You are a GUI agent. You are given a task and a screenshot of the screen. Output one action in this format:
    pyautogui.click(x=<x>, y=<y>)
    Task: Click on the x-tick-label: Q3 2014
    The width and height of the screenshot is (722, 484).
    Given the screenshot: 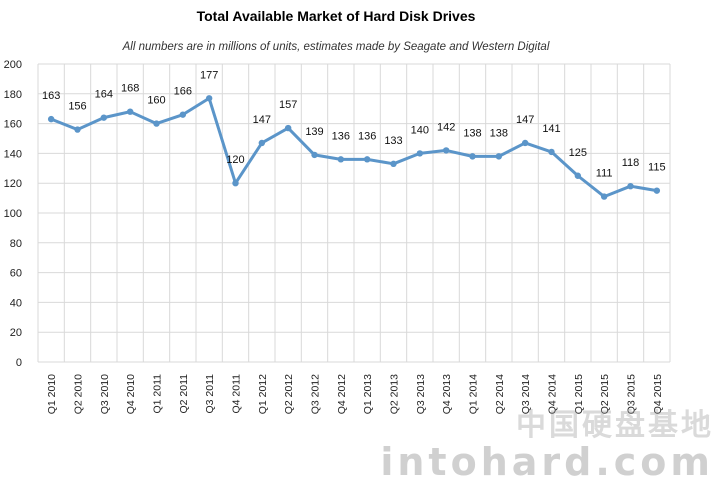 What is the action you would take?
    pyautogui.click(x=526, y=394)
    